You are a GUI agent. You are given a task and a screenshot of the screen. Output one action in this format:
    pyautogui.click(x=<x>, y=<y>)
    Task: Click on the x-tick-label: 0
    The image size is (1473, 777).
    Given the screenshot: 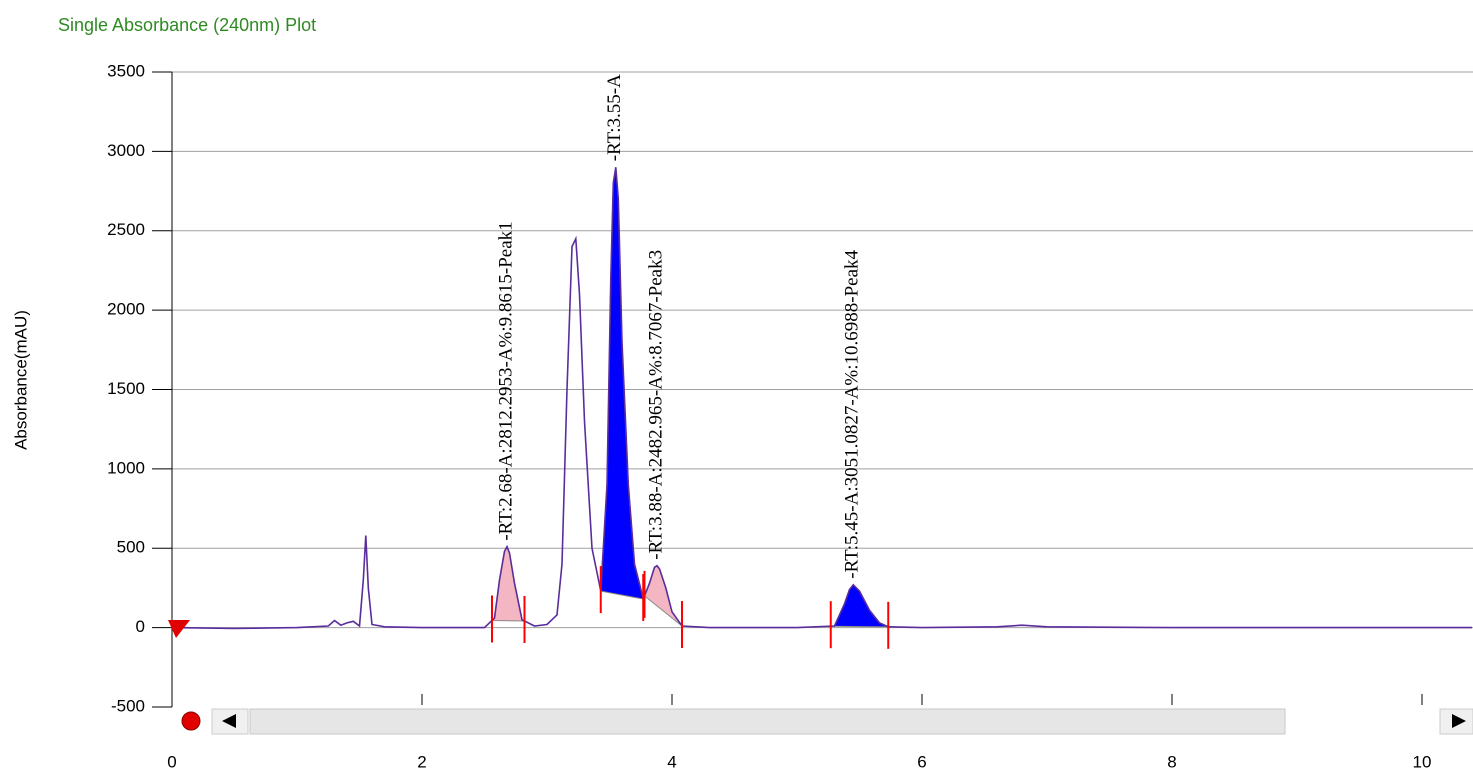 What is the action you would take?
    pyautogui.click(x=171, y=761)
    